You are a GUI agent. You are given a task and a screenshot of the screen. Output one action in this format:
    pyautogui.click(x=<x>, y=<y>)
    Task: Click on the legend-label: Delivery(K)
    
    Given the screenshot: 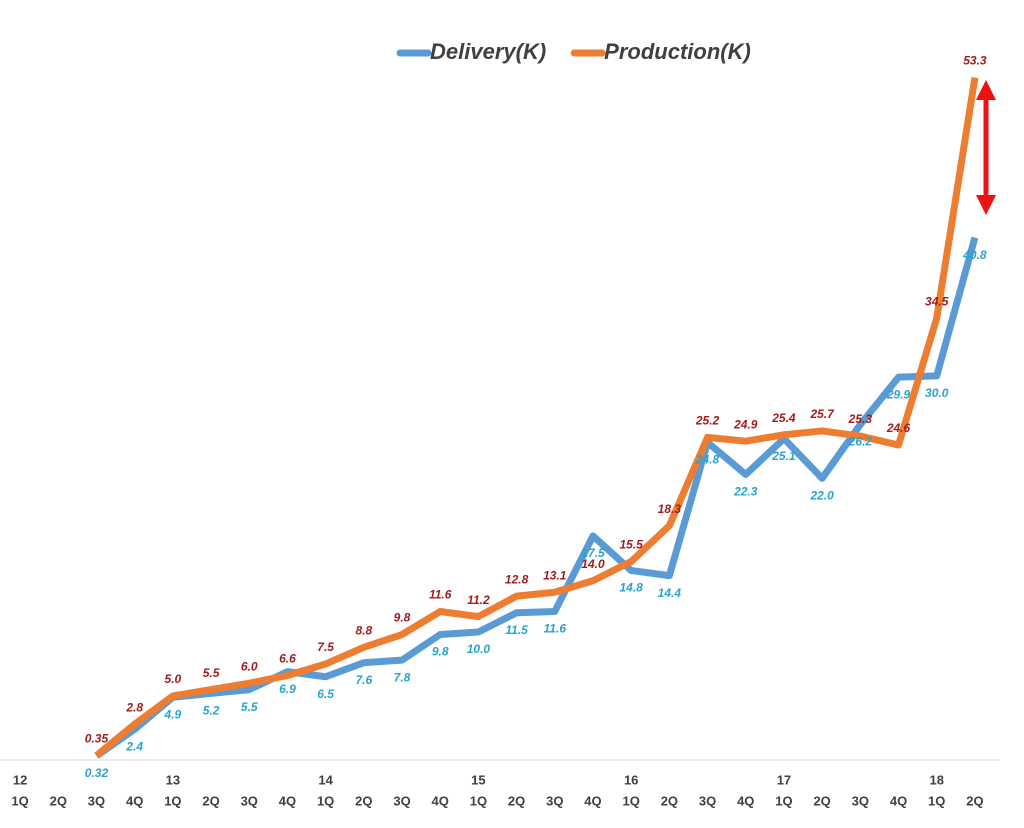 What is the action you would take?
    pyautogui.click(x=488, y=51)
    